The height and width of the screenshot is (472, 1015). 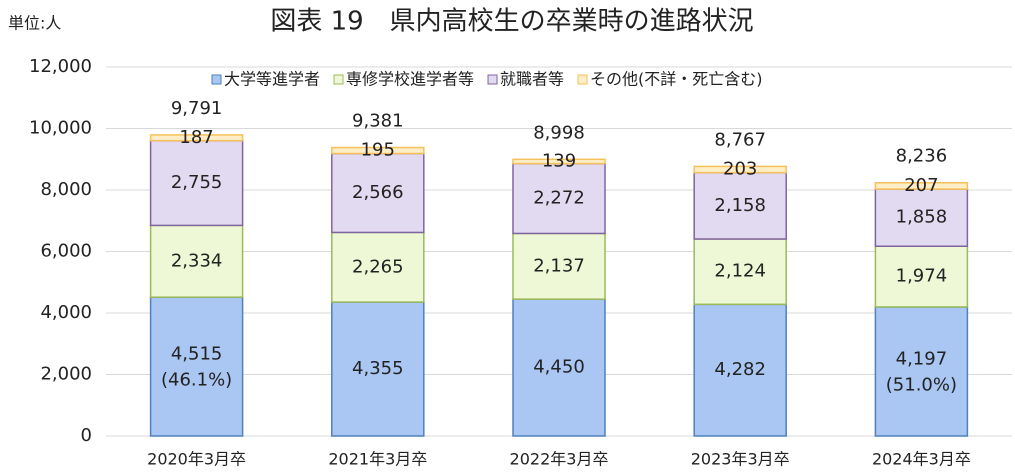 I want to click on value-label: 2,755, so click(x=197, y=182).